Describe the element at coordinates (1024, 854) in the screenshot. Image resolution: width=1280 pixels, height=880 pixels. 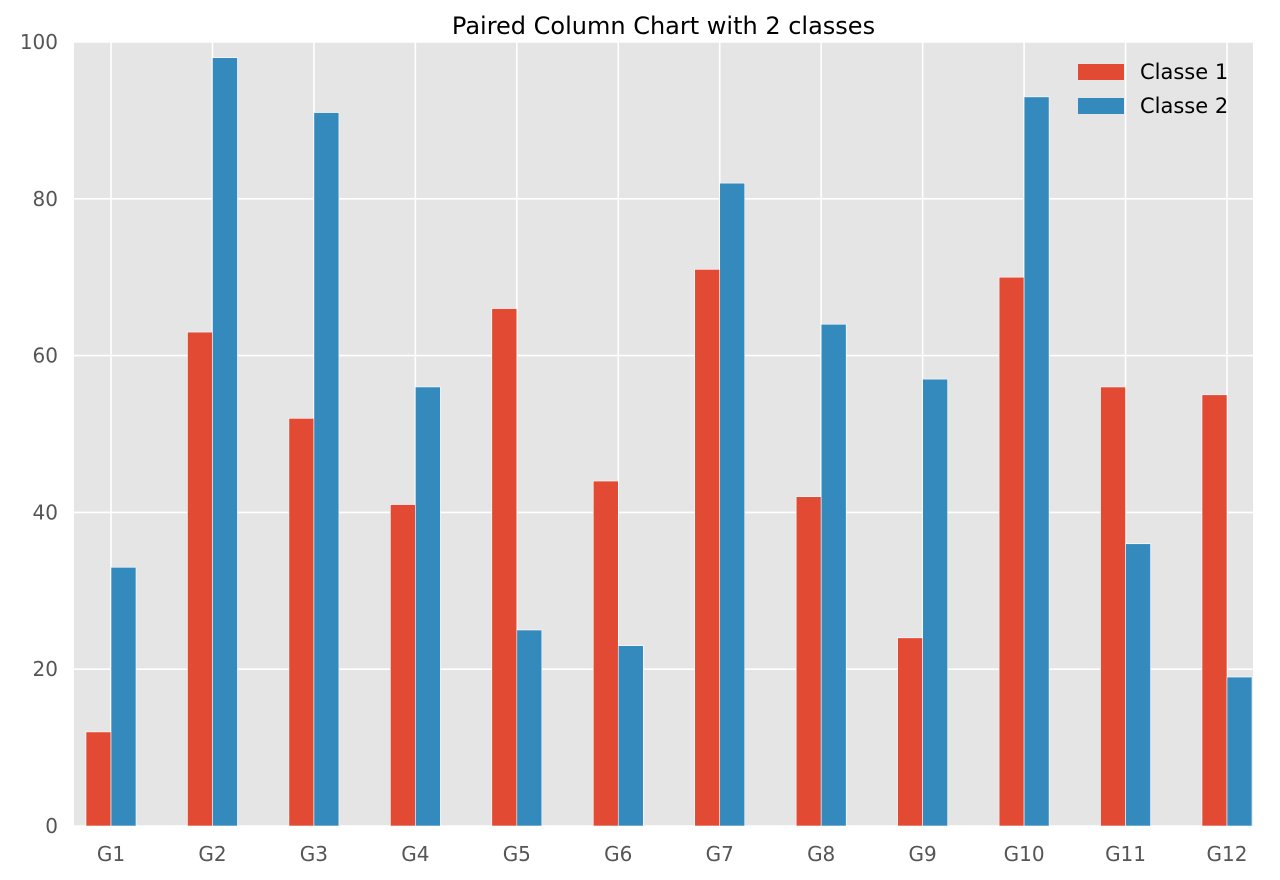
I see `x-tick-label: G10` at that location.